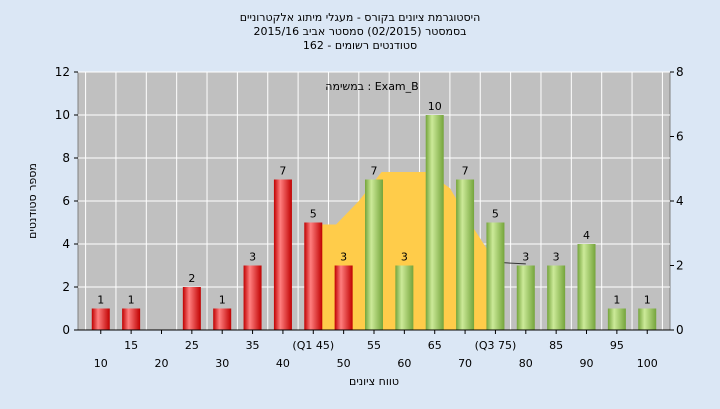  I want to click on chart-title-line-2: בסמסטר (02/2015) סמסטר אביב 2015/16, so click(359, 31).